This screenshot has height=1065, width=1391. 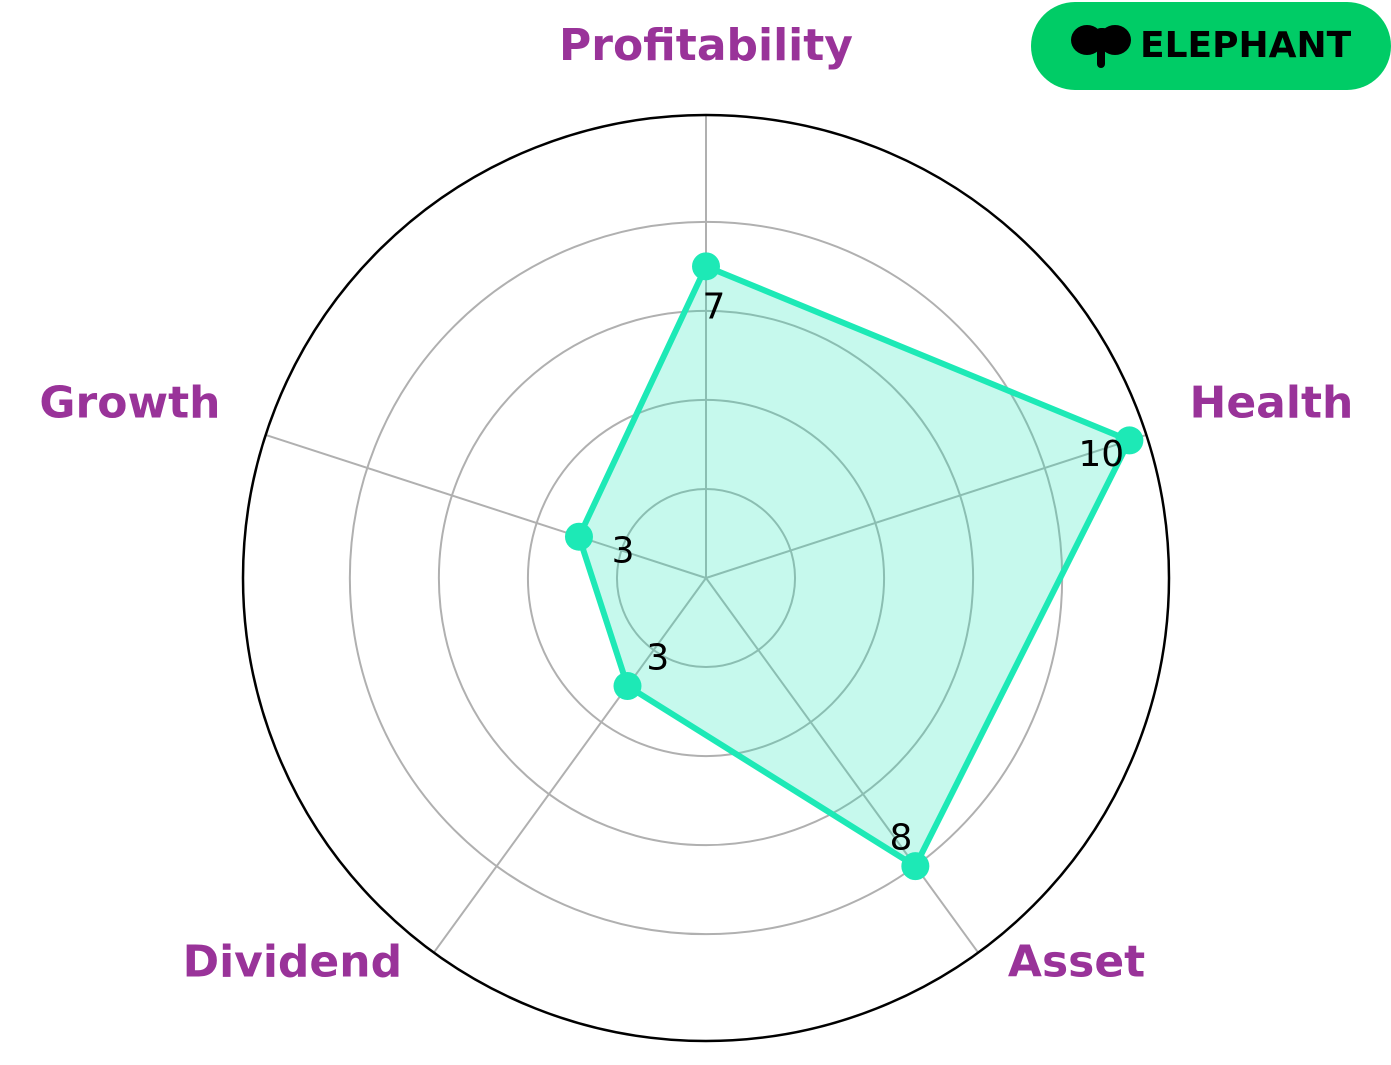 What do you see at coordinates (1101, 454) in the screenshot?
I see `data-label: 10` at bounding box center [1101, 454].